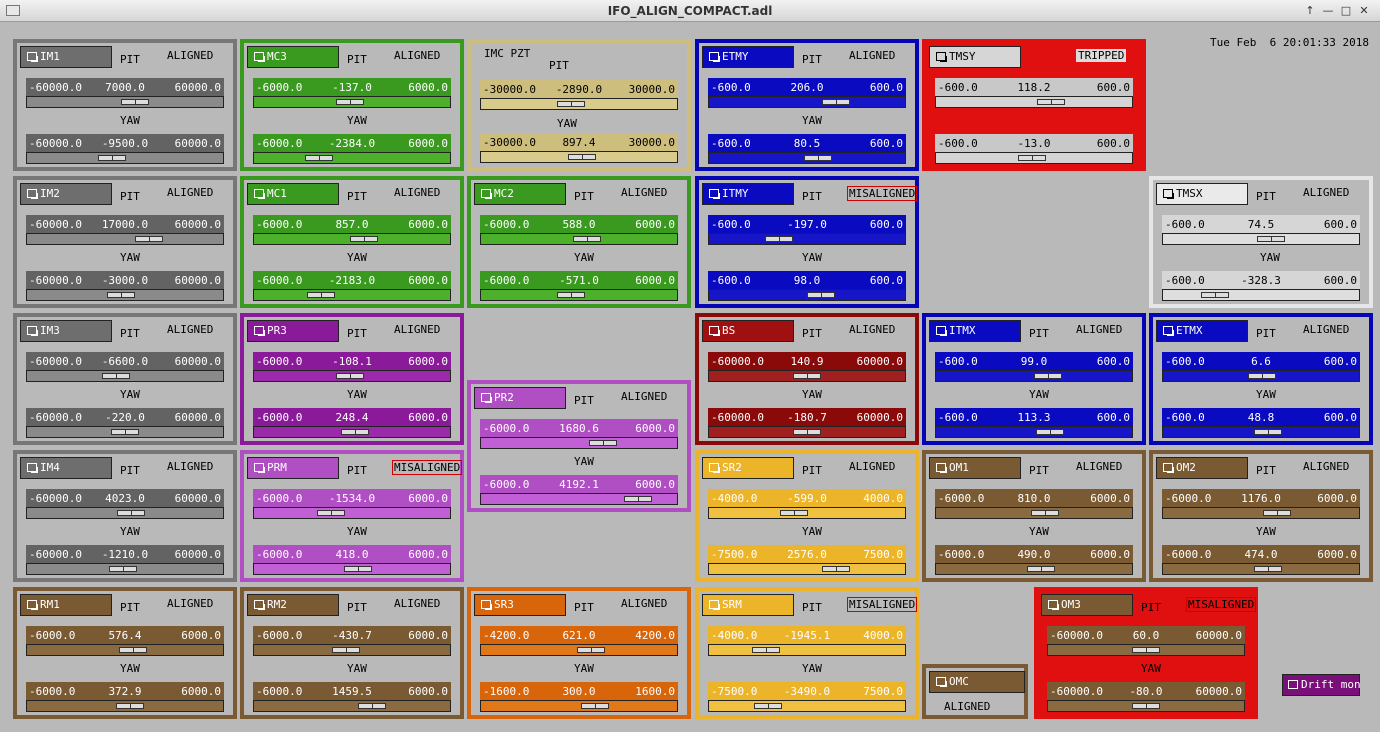  Describe the element at coordinates (293, 331) in the screenshot. I see `pr3-button: PR3` at that location.